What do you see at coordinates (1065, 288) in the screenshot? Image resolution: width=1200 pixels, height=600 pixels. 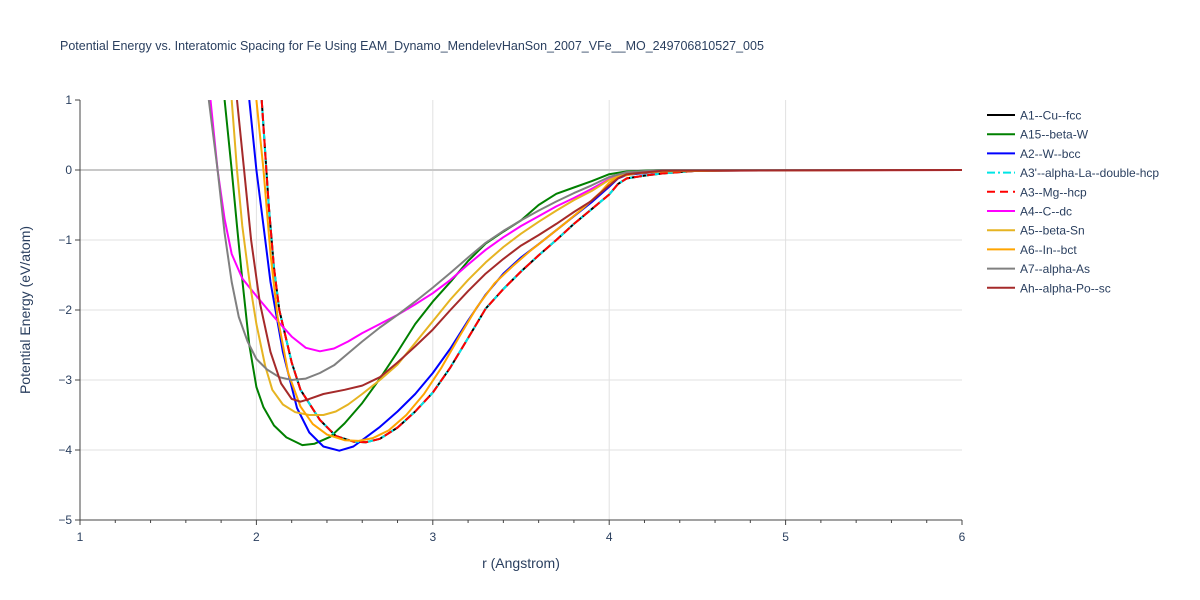 I see `legend-label: Ah--alpha-Po--sc` at bounding box center [1065, 288].